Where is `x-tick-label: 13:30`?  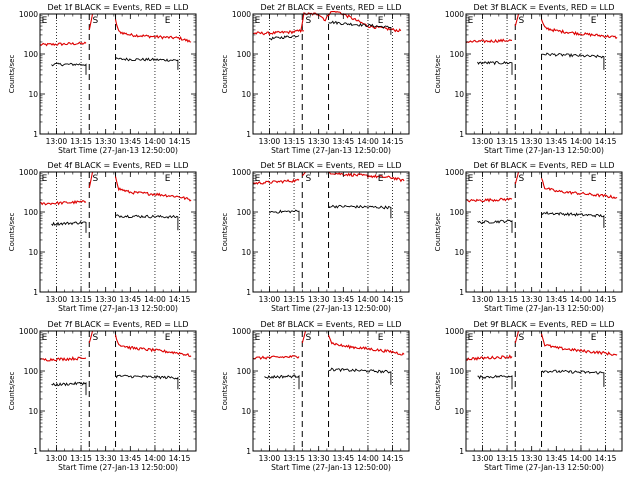
x-tick-label: 13:30 is located at coordinates (532, 141).